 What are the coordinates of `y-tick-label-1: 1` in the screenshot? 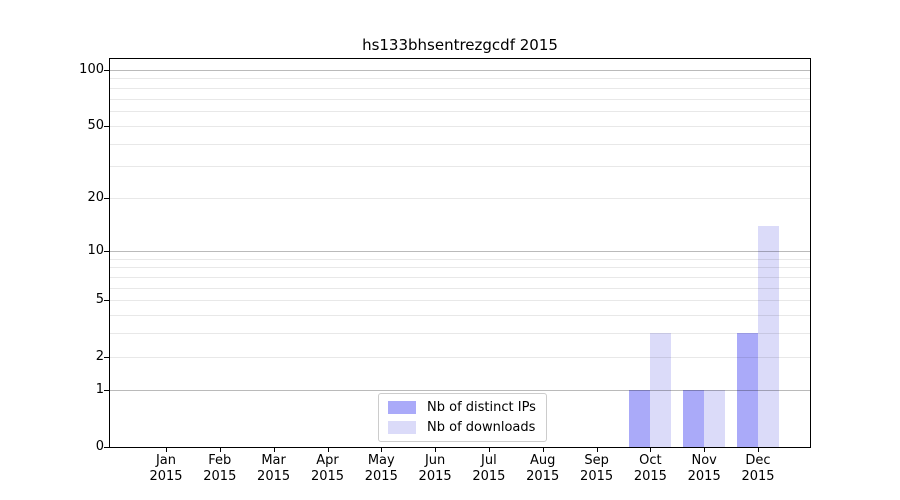 It's located at (99, 389).